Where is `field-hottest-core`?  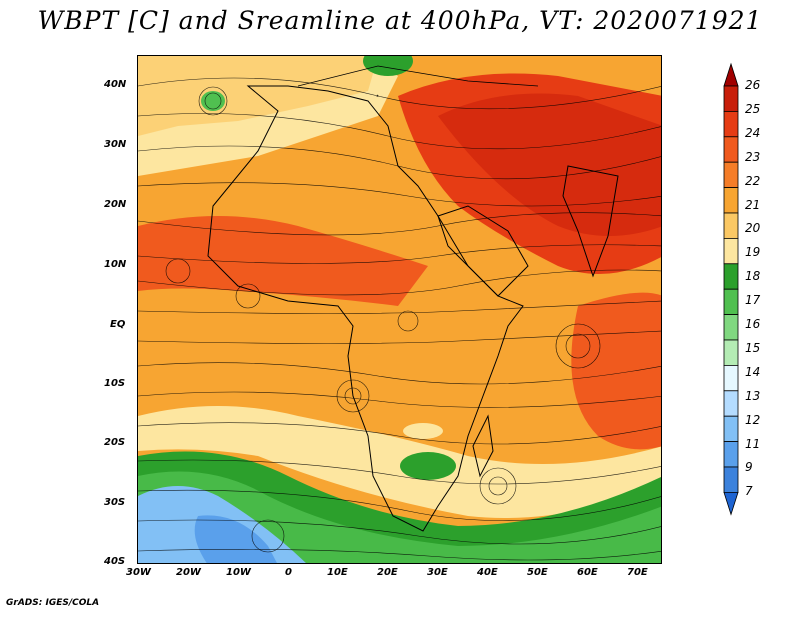 field-hottest-core is located at coordinates (549, 164).